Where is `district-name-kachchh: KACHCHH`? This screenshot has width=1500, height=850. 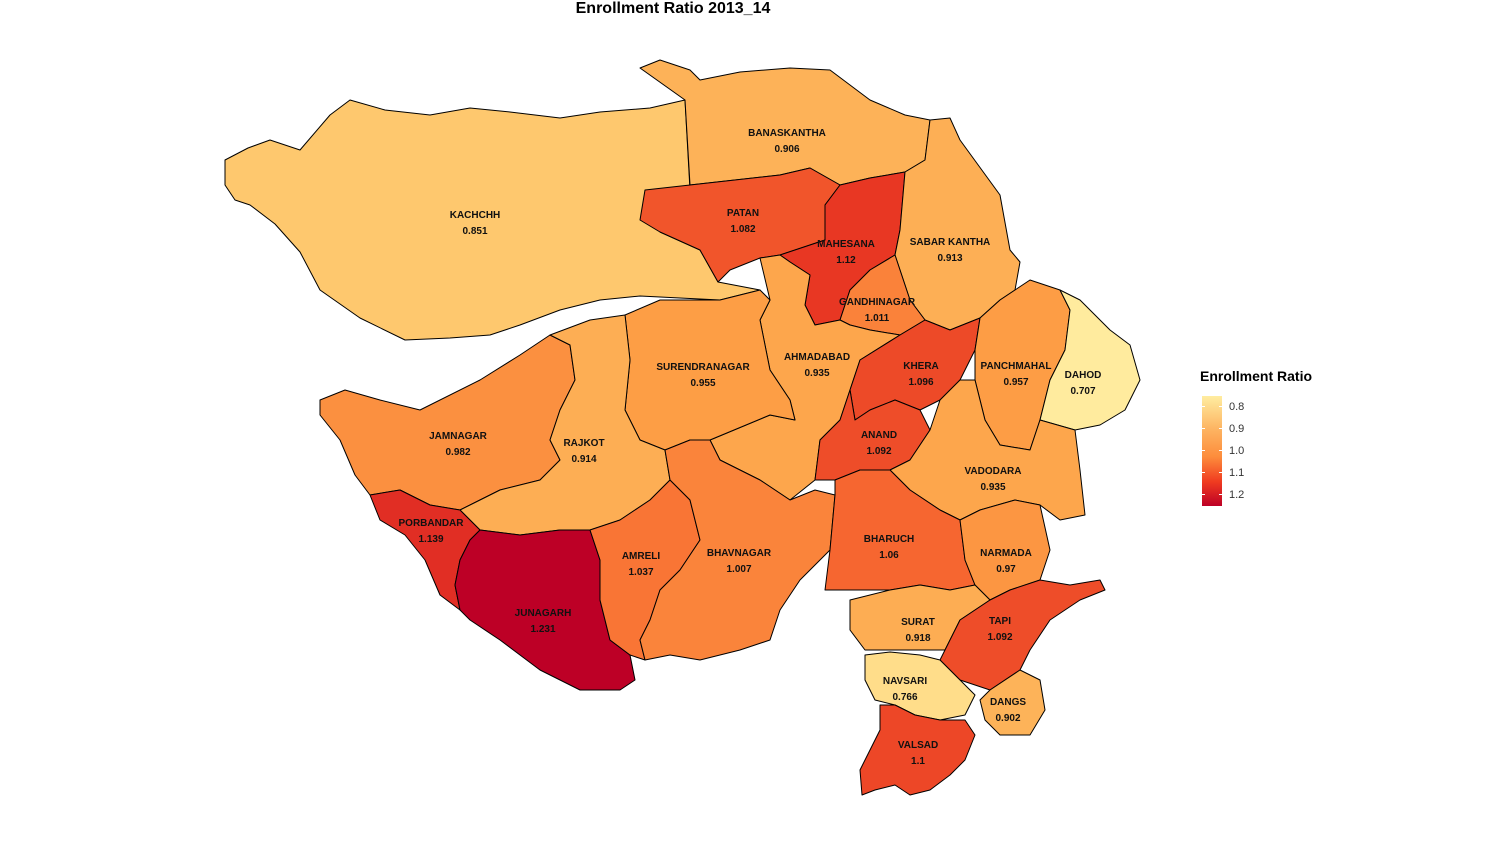
district-name-kachchh: KACHCHH is located at coordinates (475, 215).